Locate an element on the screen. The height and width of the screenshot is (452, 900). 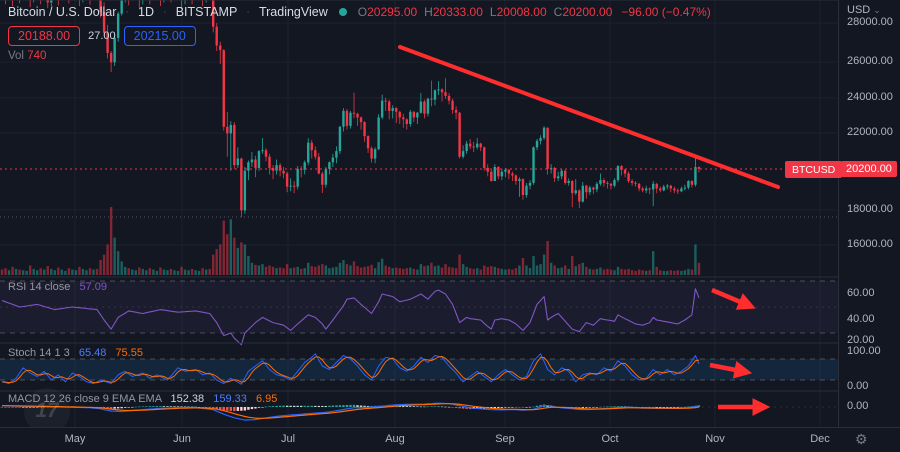
stoch-title: Stoch 14 1 3 is located at coordinates (39, 353).